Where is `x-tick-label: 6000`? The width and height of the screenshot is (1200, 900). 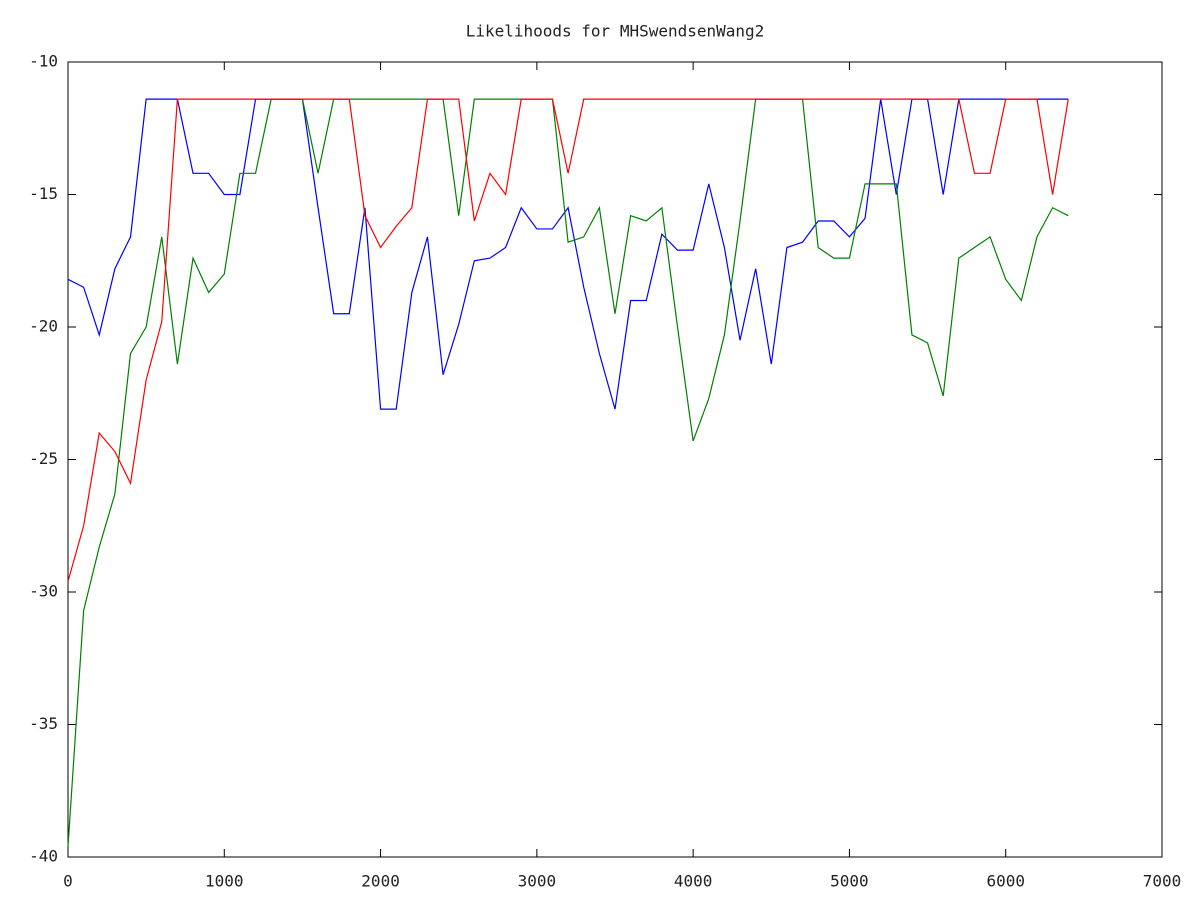 x-tick-label: 6000 is located at coordinates (1005, 881).